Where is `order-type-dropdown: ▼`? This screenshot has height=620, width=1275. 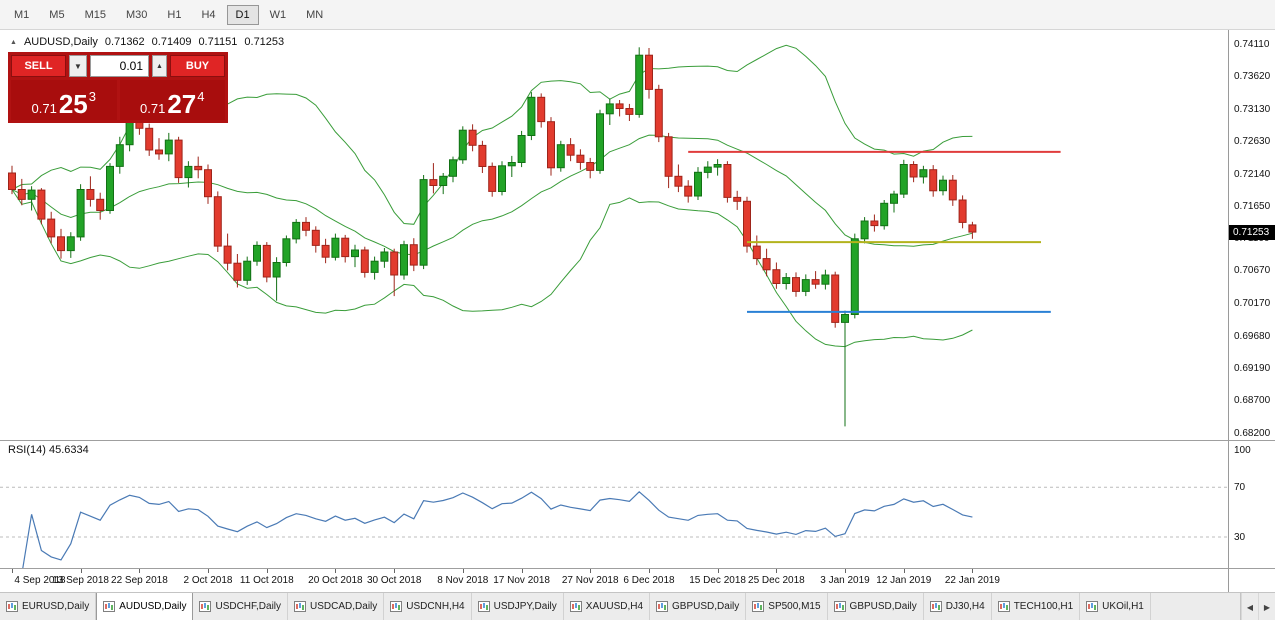 order-type-dropdown: ▼ is located at coordinates (78, 66).